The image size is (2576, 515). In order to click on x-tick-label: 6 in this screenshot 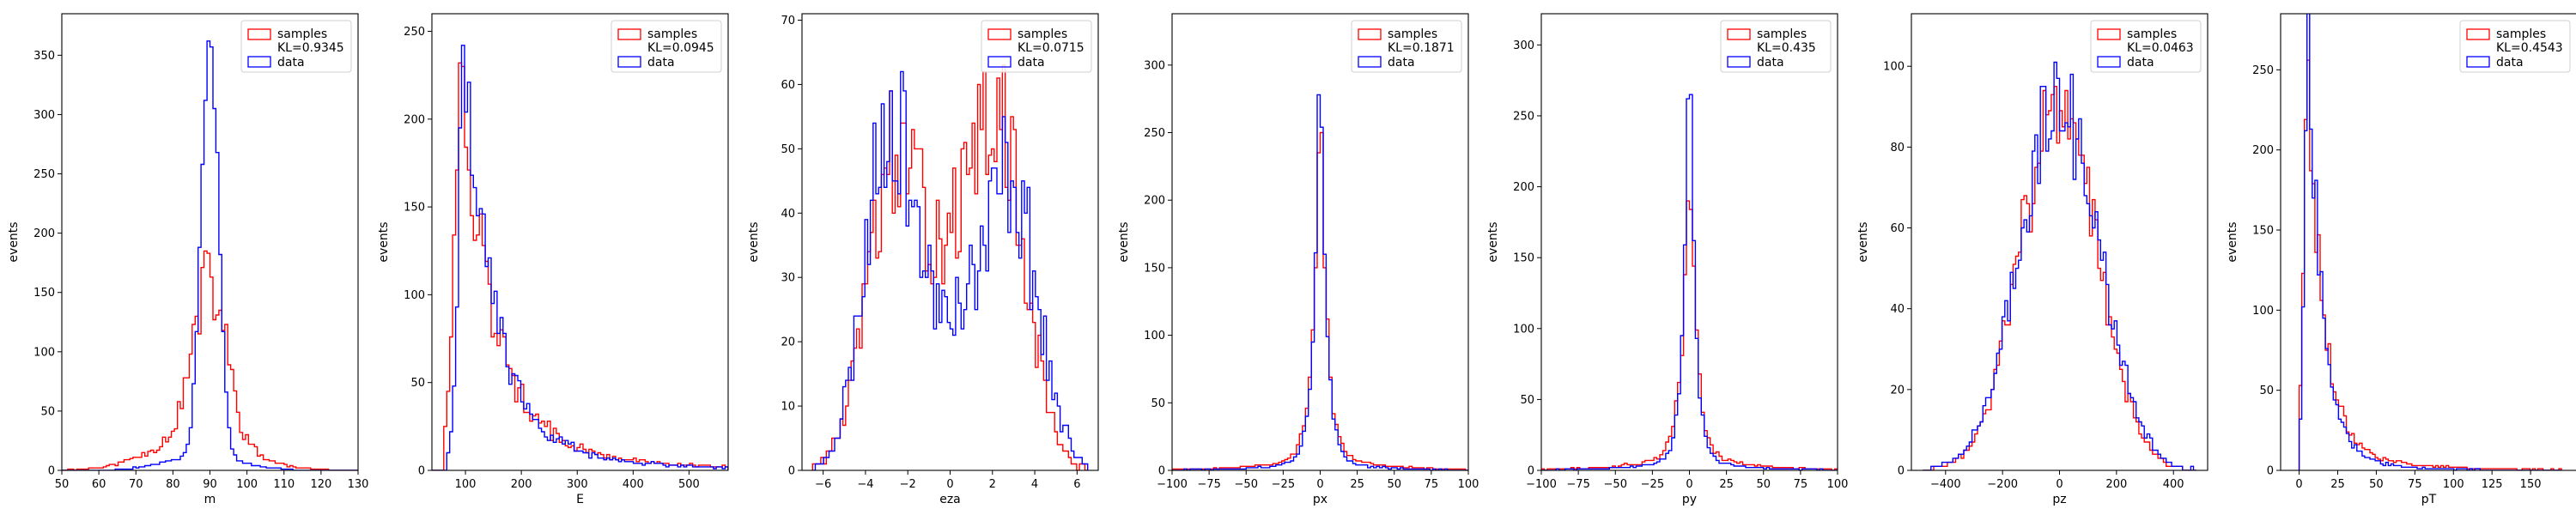, I will do `click(1076, 484)`.